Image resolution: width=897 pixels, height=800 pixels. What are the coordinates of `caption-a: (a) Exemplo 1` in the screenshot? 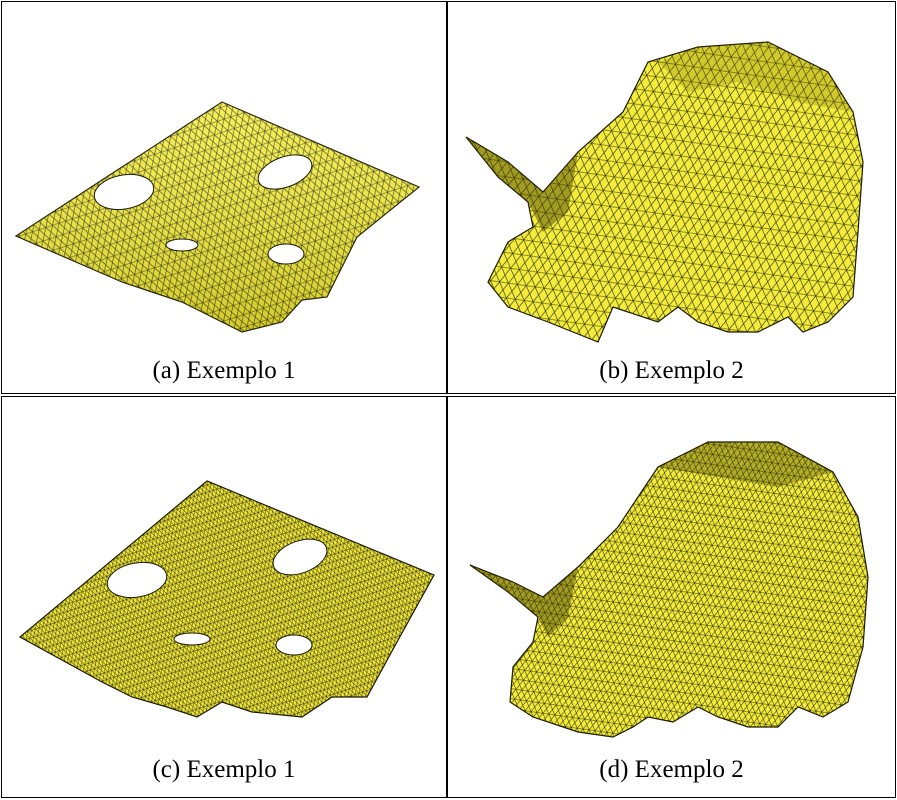 It's located at (224, 370).